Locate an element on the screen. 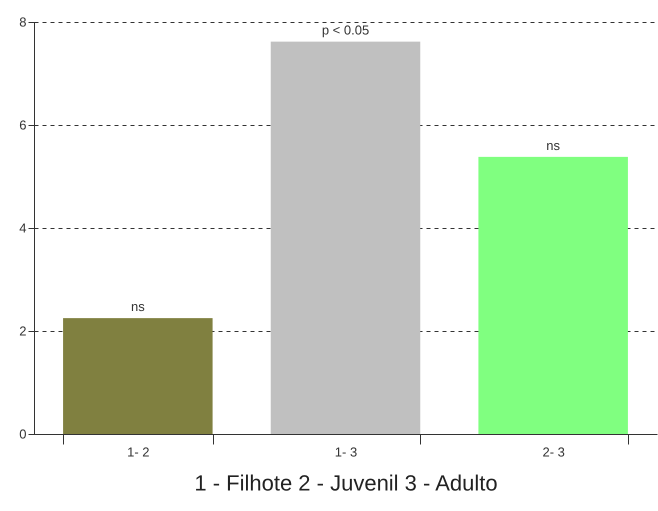 The image size is (658, 511). y-tick-label: 8 is located at coordinates (22, 22).